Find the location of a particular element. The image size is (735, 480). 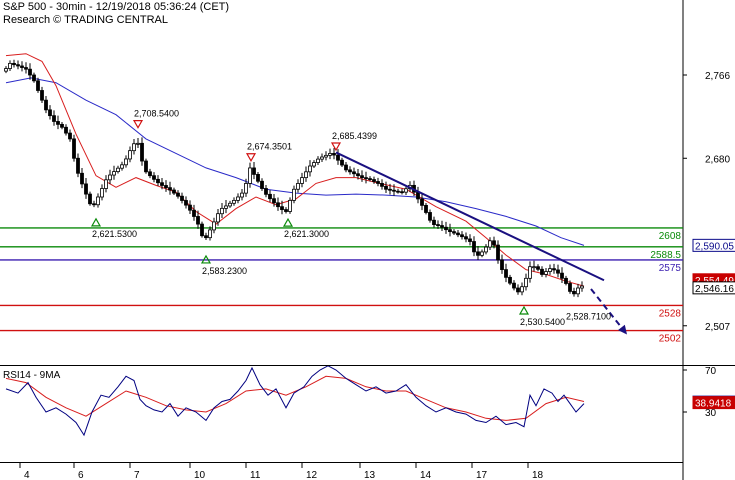

level-label-2588.5: 2588.5 is located at coordinates (665, 255).